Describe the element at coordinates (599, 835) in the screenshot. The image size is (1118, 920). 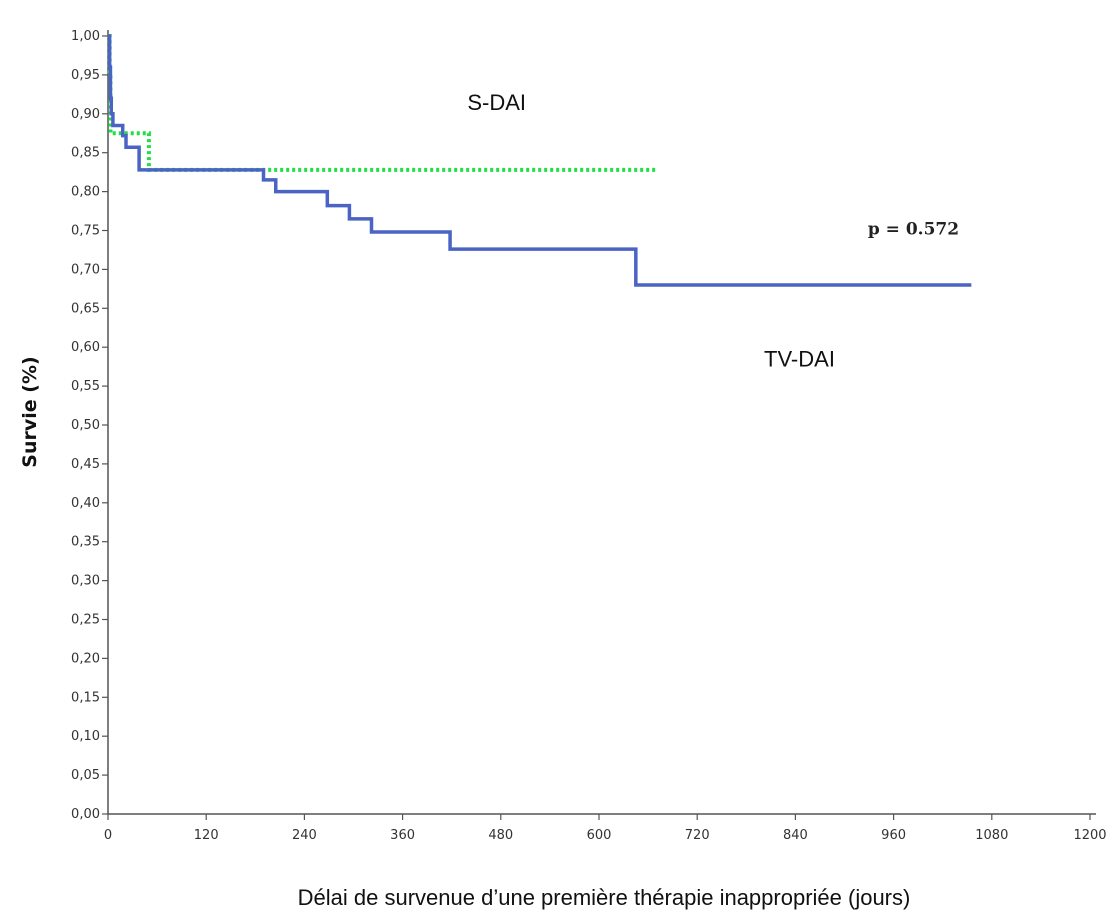
I see `x-tick-label: 600` at that location.